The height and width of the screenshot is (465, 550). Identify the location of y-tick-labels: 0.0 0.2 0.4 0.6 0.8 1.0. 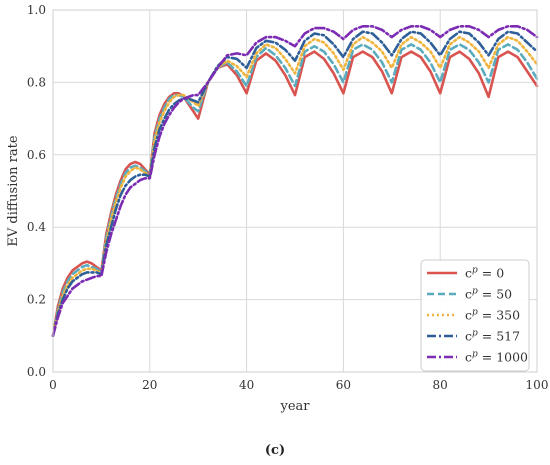
(36, 191).